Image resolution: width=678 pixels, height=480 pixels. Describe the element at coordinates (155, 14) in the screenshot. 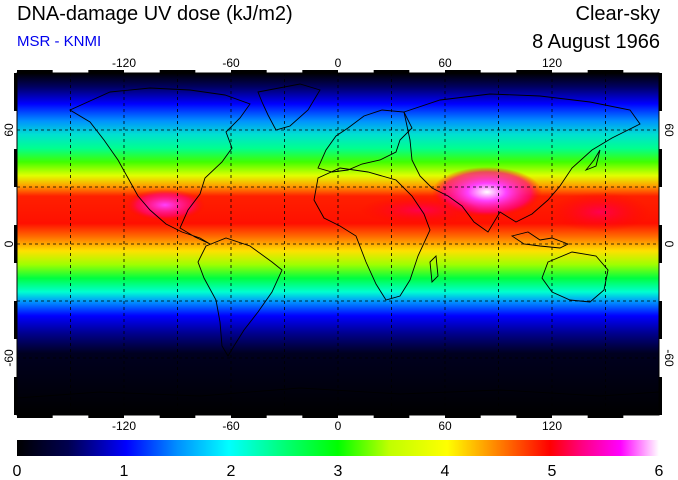

I see `map-title: DNA-damage UV dose (kJ/m2)` at that location.